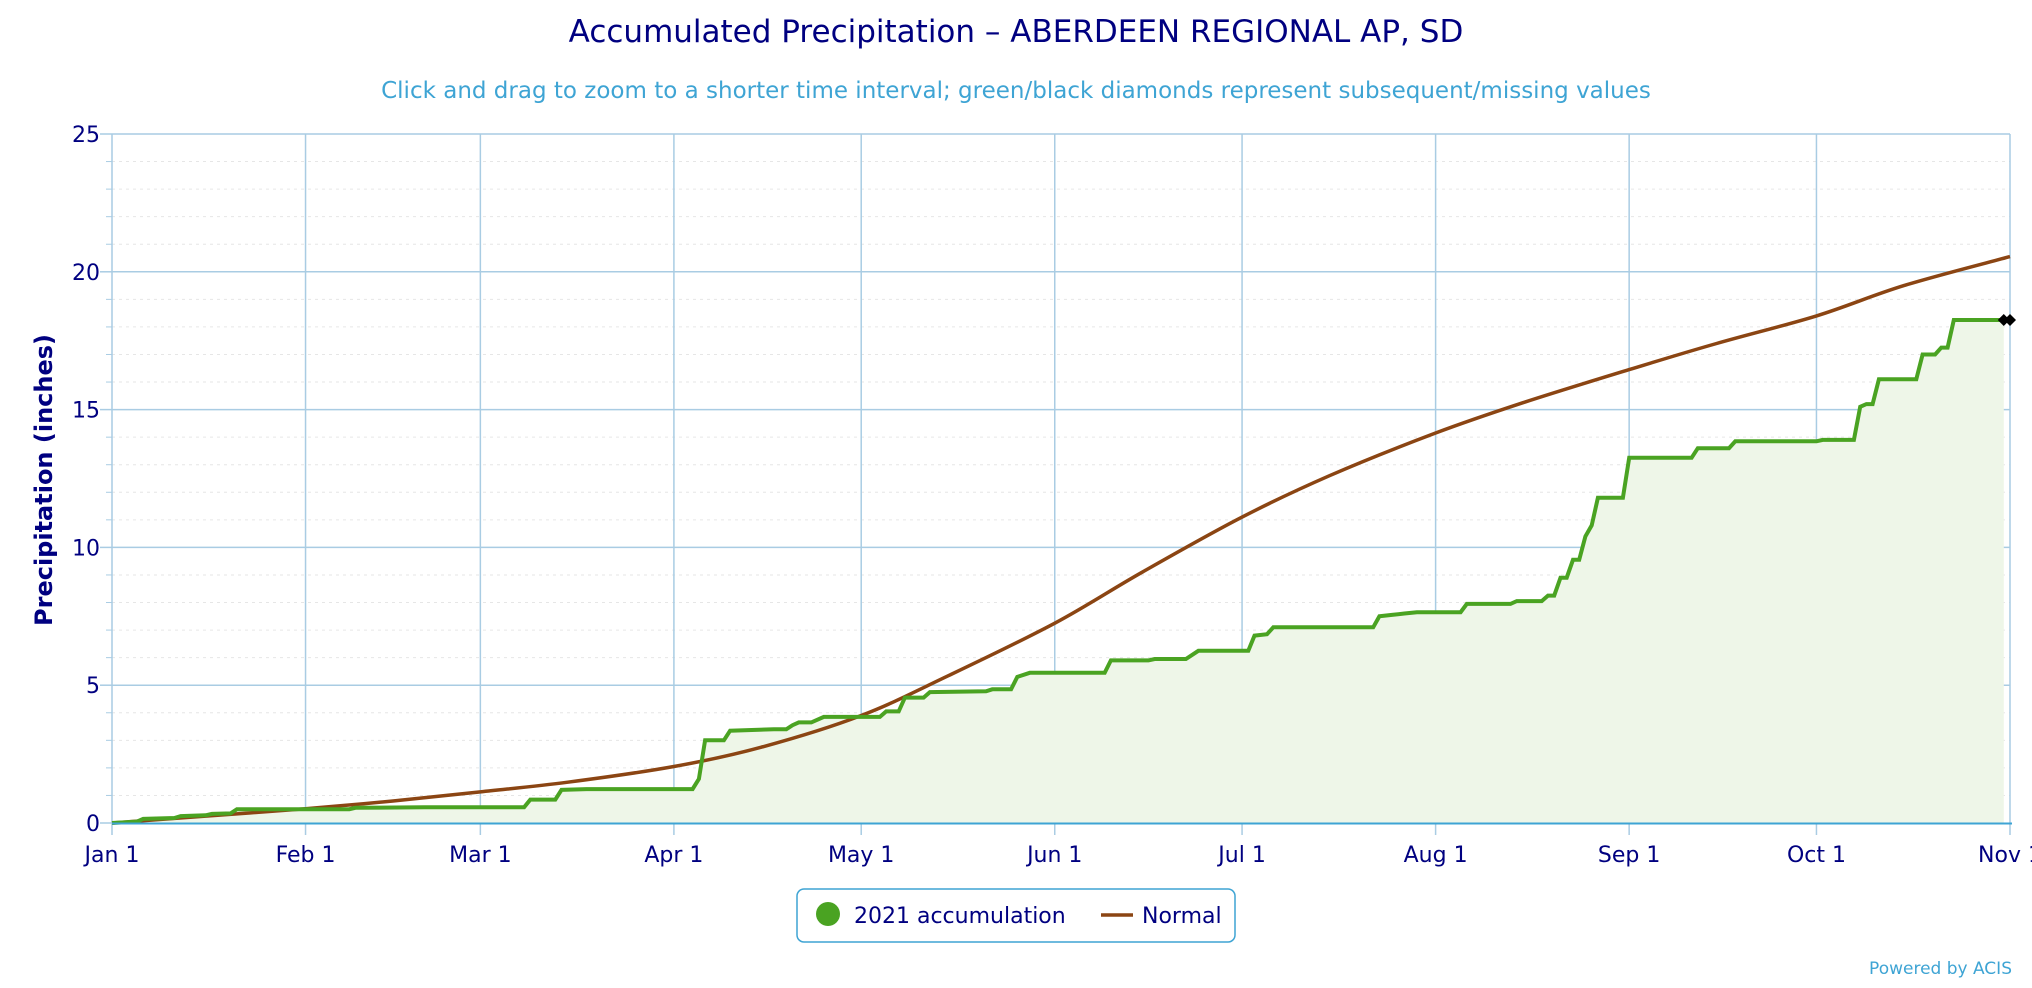 This screenshot has height=988, width=2032. What do you see at coordinates (86, 480) in the screenshot?
I see `y-axis-ticks: 0 5 10 15 20 25` at bounding box center [86, 480].